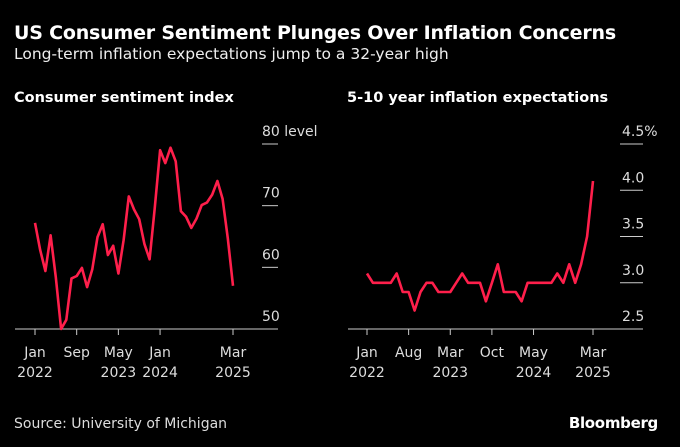 Image resolution: width=680 pixels, height=447 pixels. What do you see at coordinates (124, 98) in the screenshot?
I see `left-panel-title: Consumer sentiment index` at bounding box center [124, 98].